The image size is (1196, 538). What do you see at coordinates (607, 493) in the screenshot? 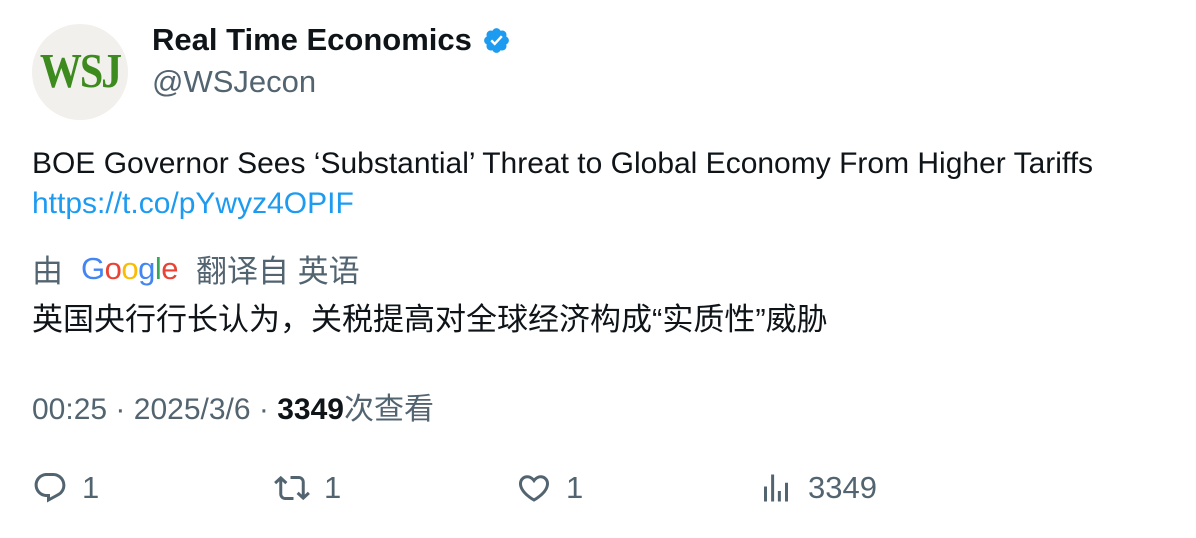
I see `action-bar: 1 1 1 3349` at bounding box center [607, 493].